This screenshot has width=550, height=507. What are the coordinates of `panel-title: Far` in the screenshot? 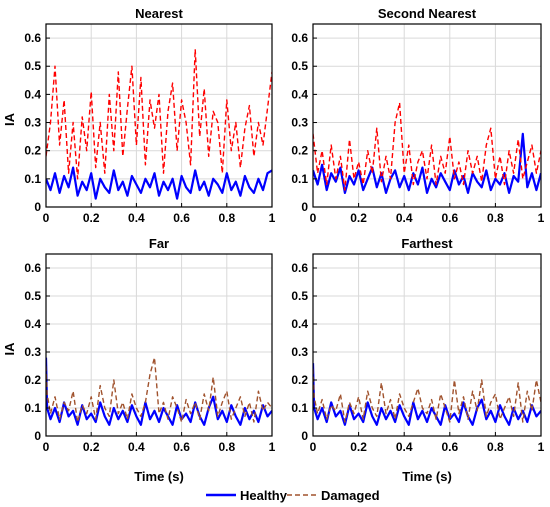 It's located at (159, 243).